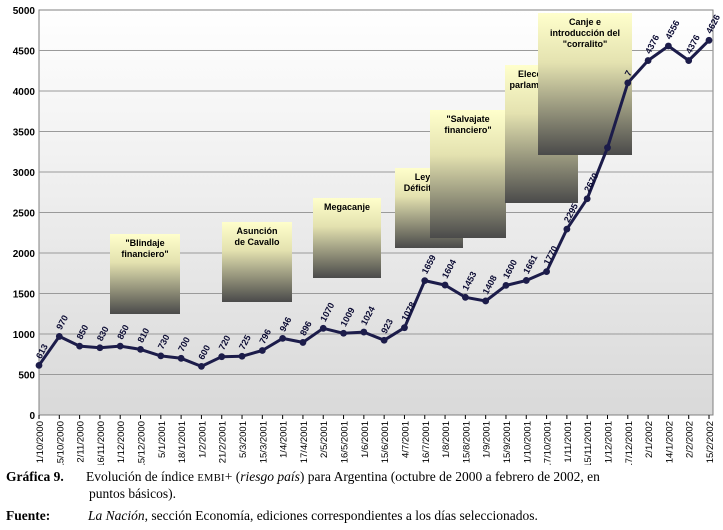  What do you see at coordinates (162, 439) in the screenshot?
I see `x-tick-label: 5/1/2001` at bounding box center [162, 439].